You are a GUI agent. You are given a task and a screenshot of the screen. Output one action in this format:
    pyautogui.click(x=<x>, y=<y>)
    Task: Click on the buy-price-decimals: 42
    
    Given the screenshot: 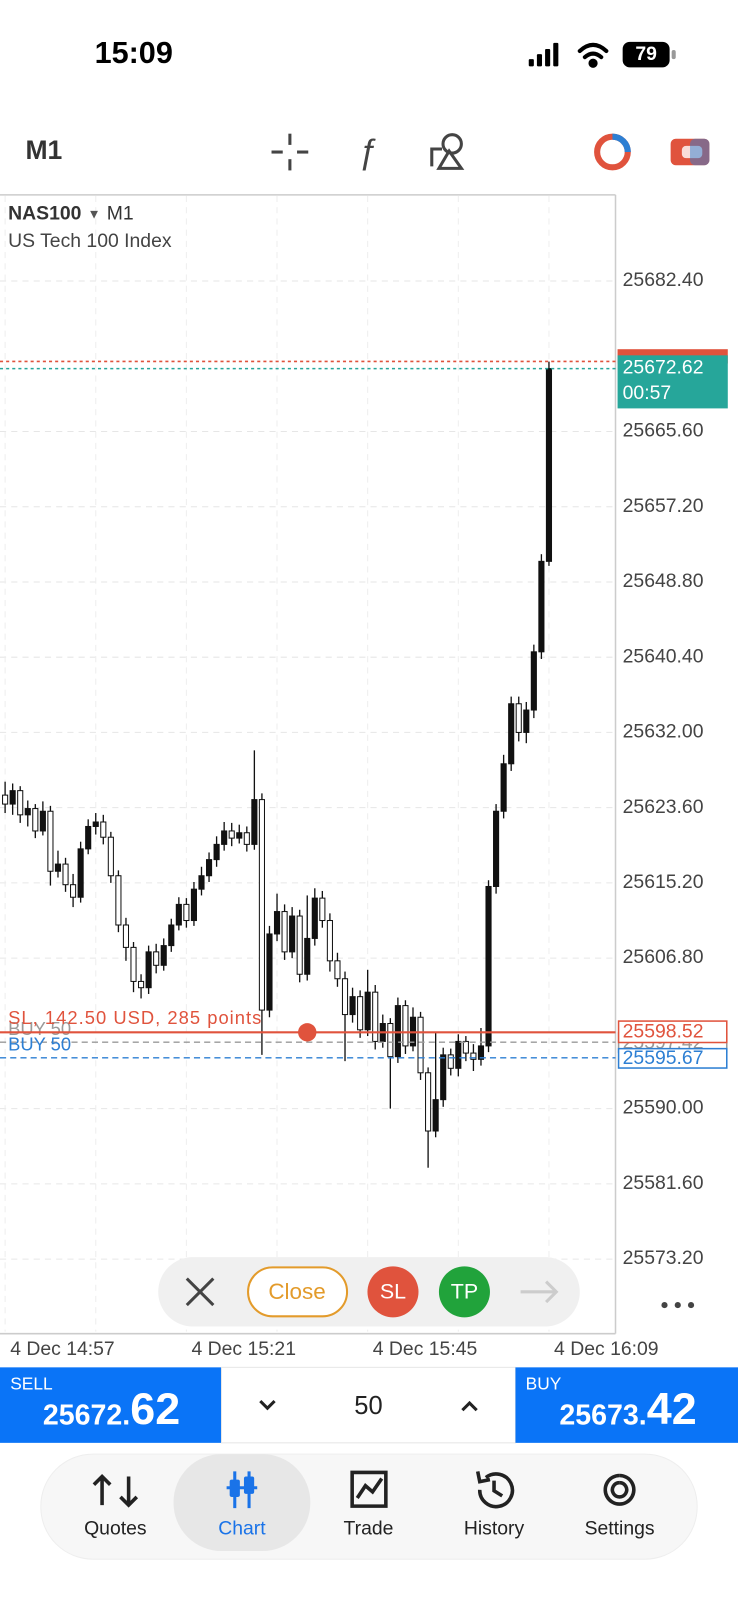 What is the action you would take?
    pyautogui.click(x=672, y=1408)
    